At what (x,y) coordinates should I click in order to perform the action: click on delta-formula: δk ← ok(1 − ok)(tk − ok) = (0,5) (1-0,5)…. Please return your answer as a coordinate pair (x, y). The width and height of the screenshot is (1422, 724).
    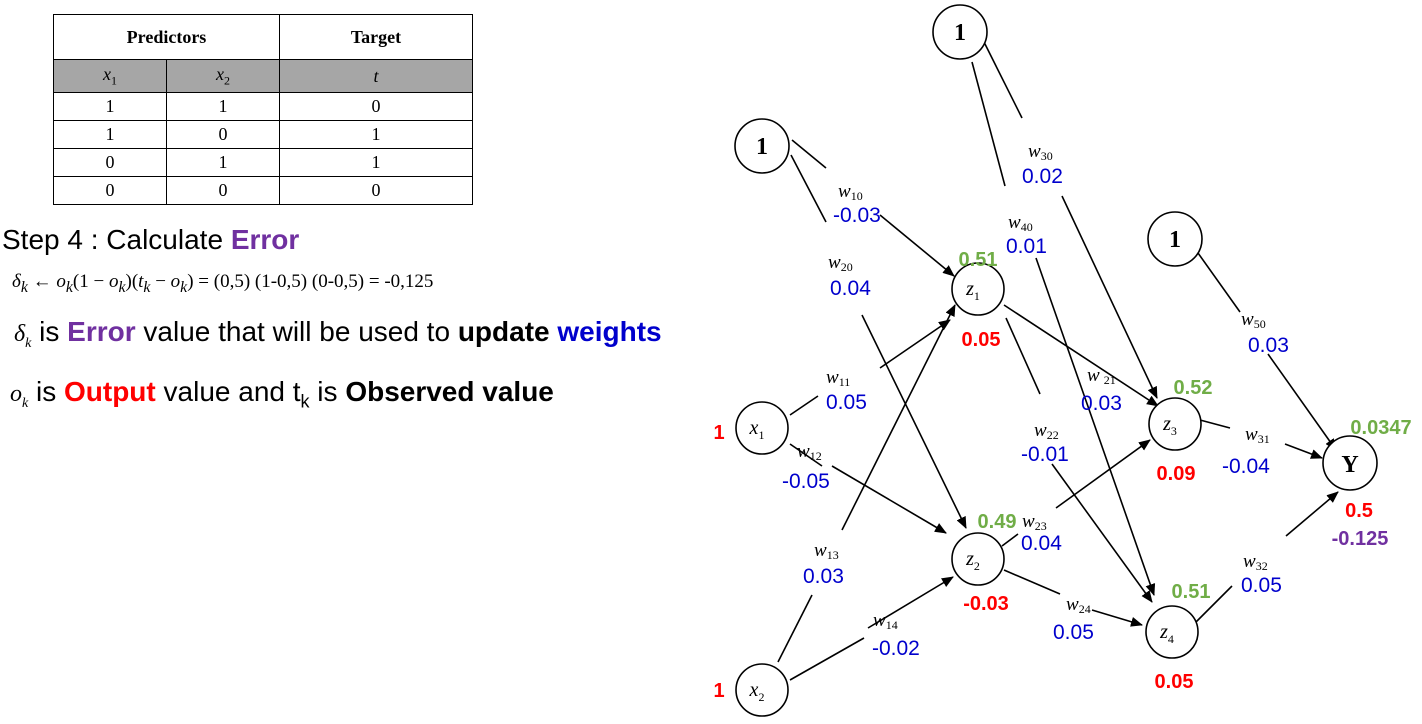
    Looking at the image, I should click on (223, 283).